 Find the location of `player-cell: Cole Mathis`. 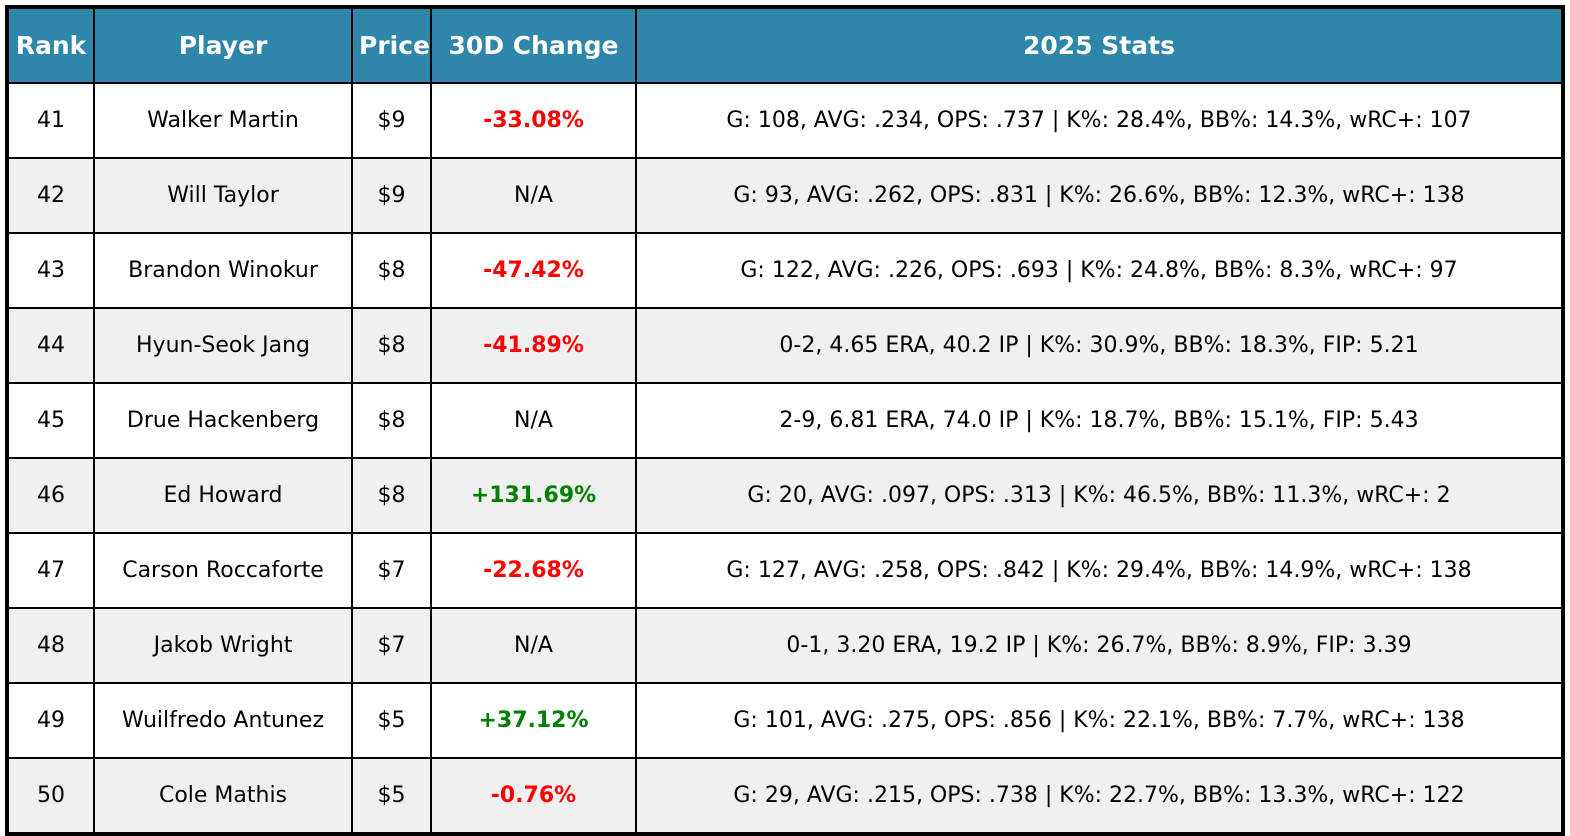

player-cell: Cole Mathis is located at coordinates (223, 796).